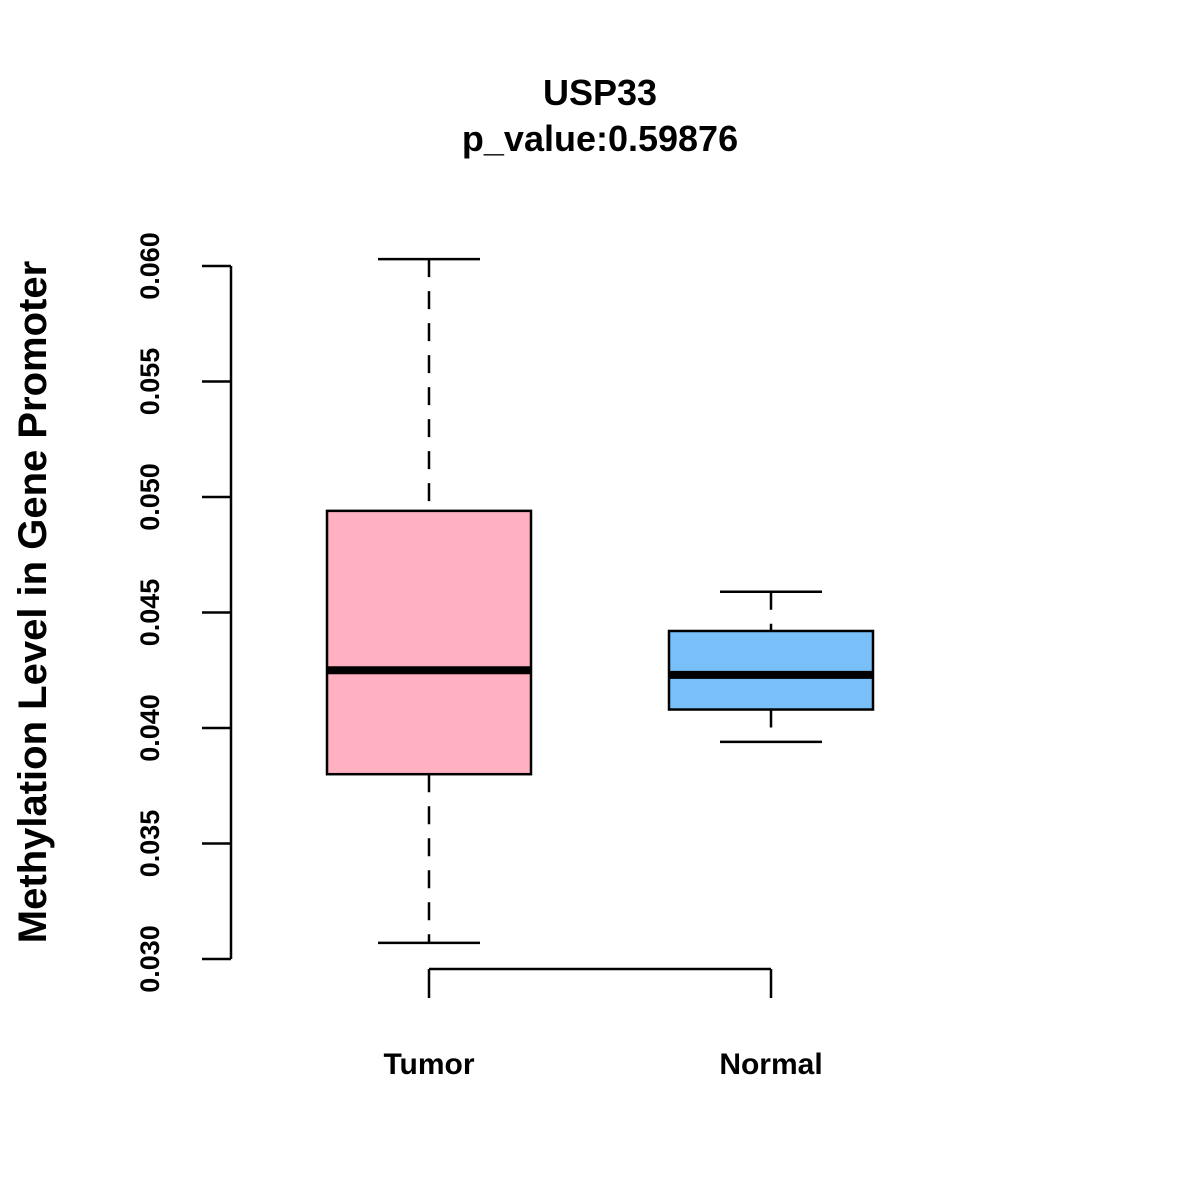  Describe the element at coordinates (150, 613) in the screenshot. I see `y-tick-label: 0.045` at that location.